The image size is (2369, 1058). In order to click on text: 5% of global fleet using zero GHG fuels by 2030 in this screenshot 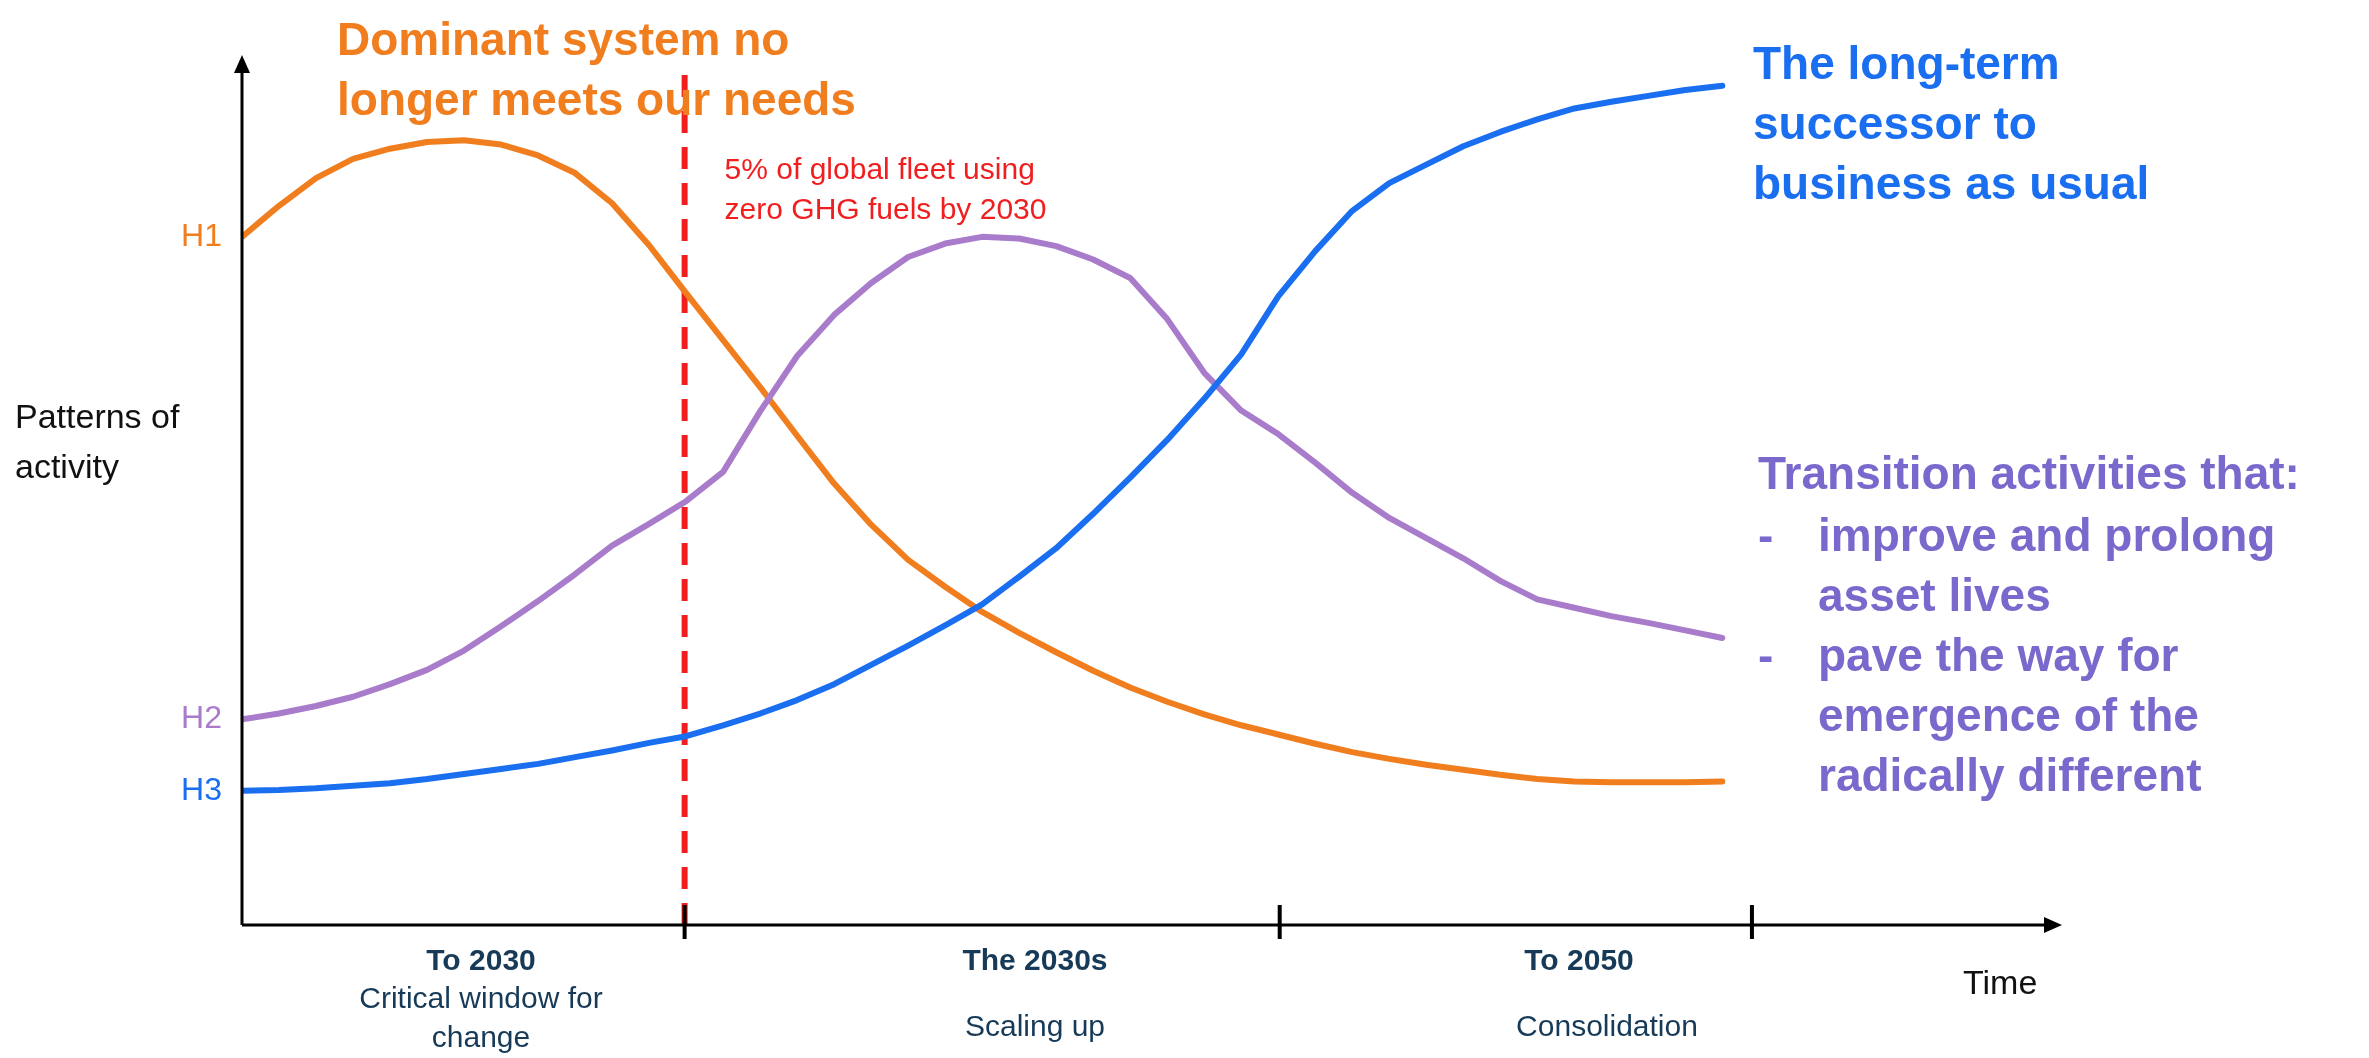, I will do `click(885, 188)`.